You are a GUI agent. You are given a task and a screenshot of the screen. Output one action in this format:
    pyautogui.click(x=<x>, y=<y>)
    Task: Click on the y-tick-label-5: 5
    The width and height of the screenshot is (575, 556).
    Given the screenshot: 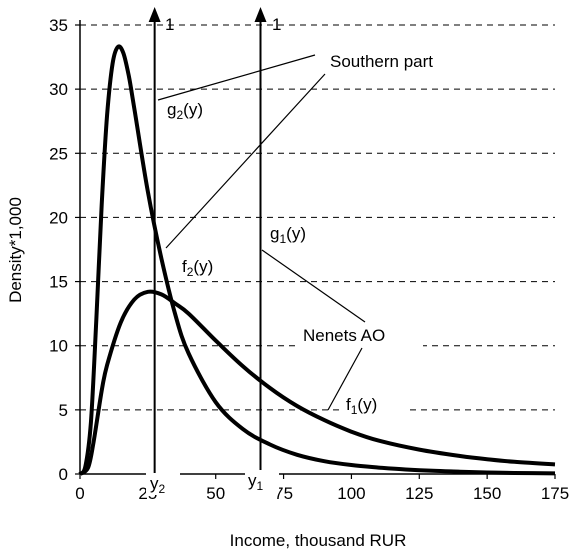 What is the action you would take?
    pyautogui.click(x=63, y=410)
    